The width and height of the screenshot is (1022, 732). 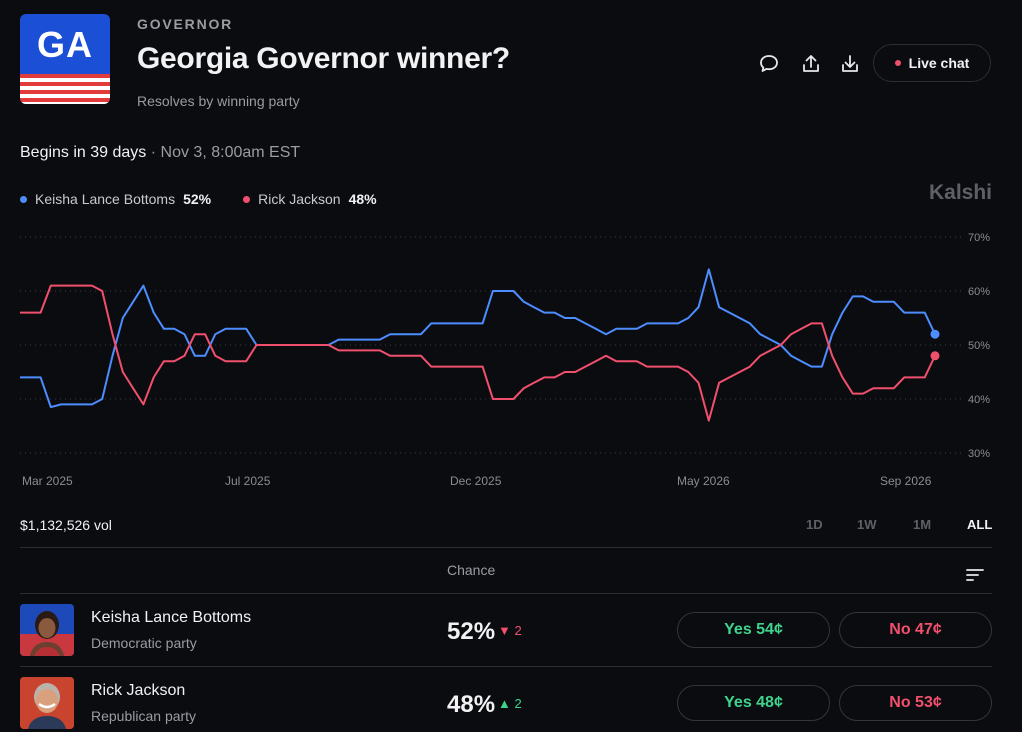 What do you see at coordinates (753, 703) in the screenshot?
I see `buy-yes-button: Yes 48¢` at bounding box center [753, 703].